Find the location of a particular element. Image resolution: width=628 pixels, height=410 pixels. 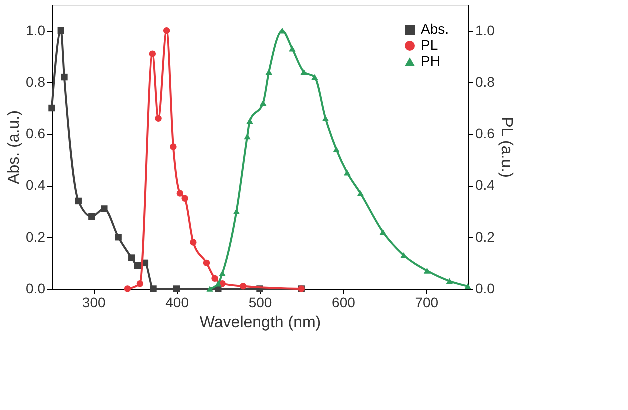

y2-tick-label: 0.8 is located at coordinates (486, 82).